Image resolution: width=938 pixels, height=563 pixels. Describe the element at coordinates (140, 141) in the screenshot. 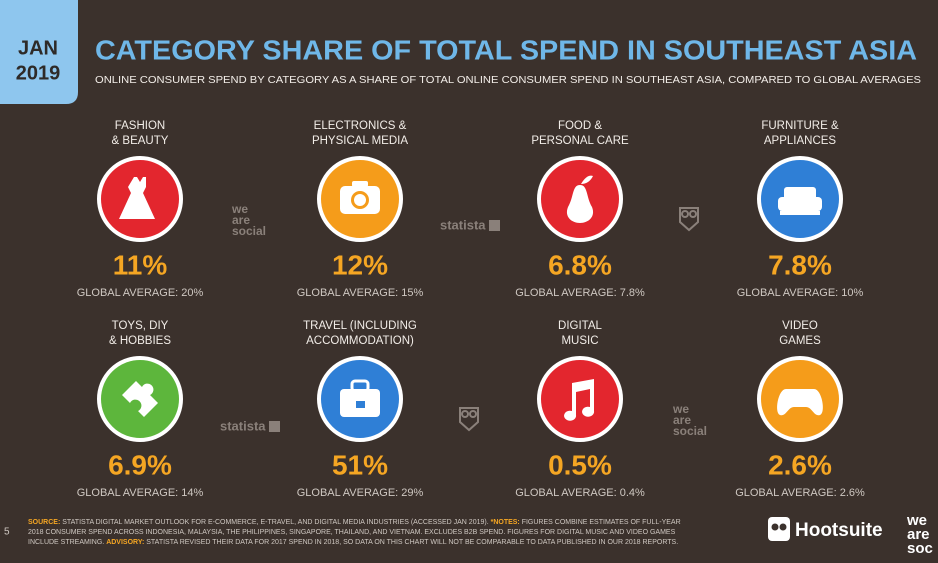

I see `category-label: & BEAUTY` at that location.